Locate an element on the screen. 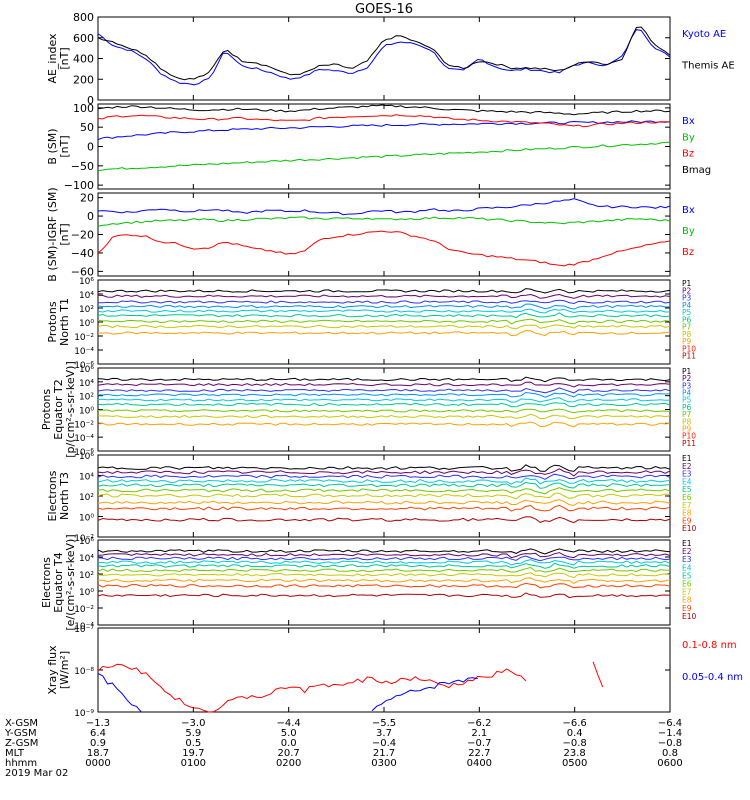  legend-entry: 0.05-0.4 nm is located at coordinates (712, 677).